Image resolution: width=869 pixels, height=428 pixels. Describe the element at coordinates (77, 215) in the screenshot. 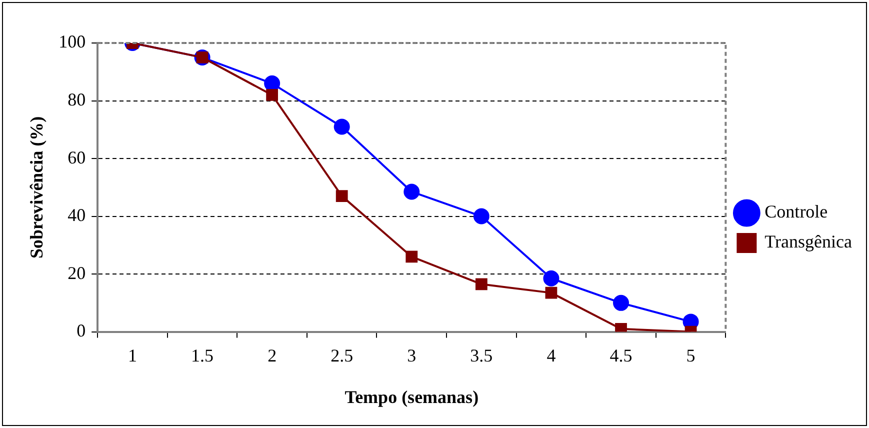

I see `y-tick-label: 40` at that location.